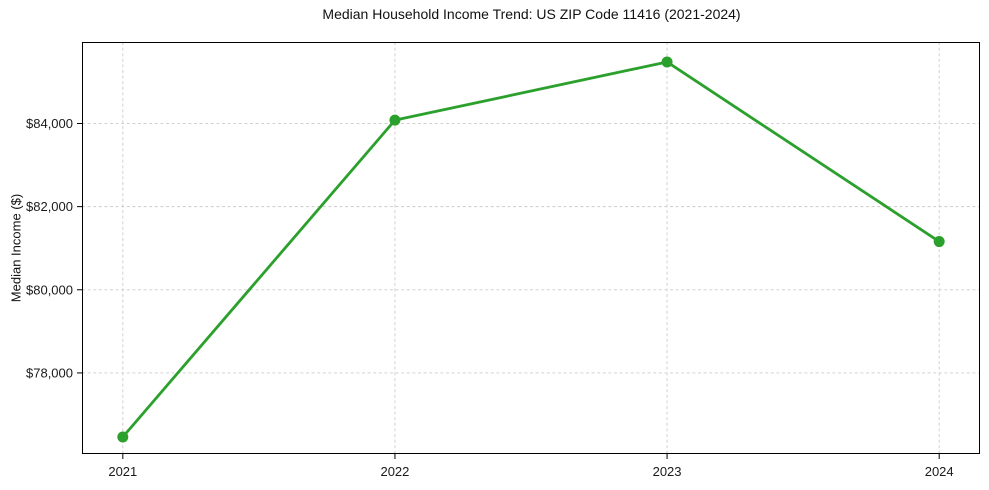 This screenshot has height=490, width=989. Describe the element at coordinates (49, 123) in the screenshot. I see `y-tick-label: $84,000` at that location.